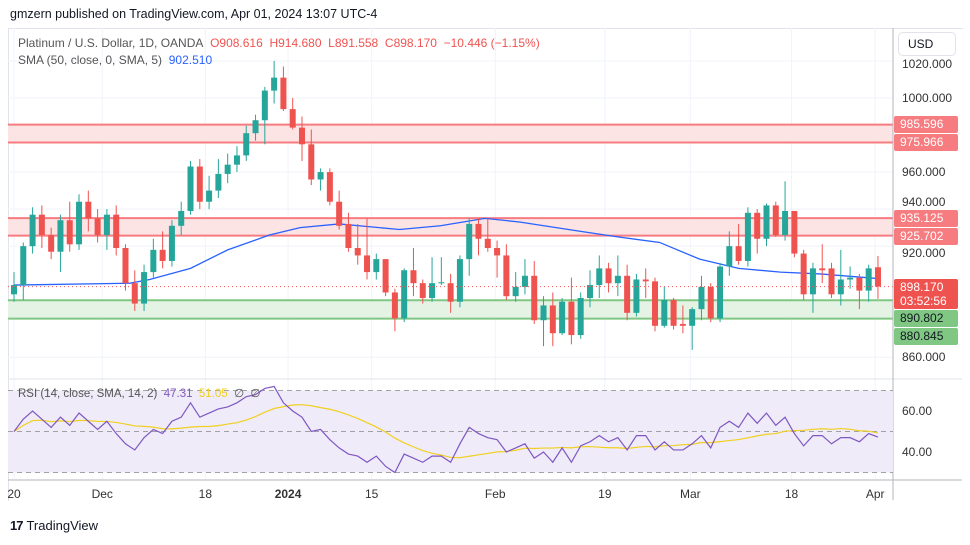 Image resolution: width=970 pixels, height=545 pixels. Describe the element at coordinates (90, 60) in the screenshot. I see `sma-label: SMA (50, close, 0, SMA, 5)` at that location.